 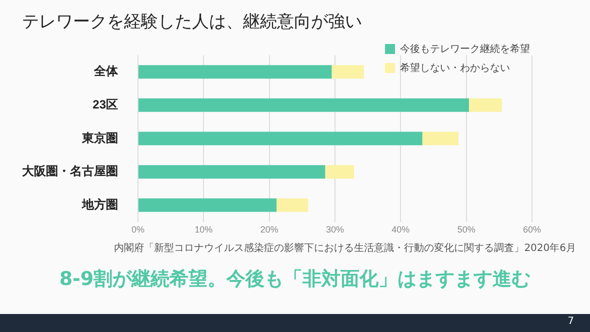 What do you see at coordinates (465, 49) in the screenshot?
I see `legend-label: 今後もテレワーク継続を希望` at bounding box center [465, 49].